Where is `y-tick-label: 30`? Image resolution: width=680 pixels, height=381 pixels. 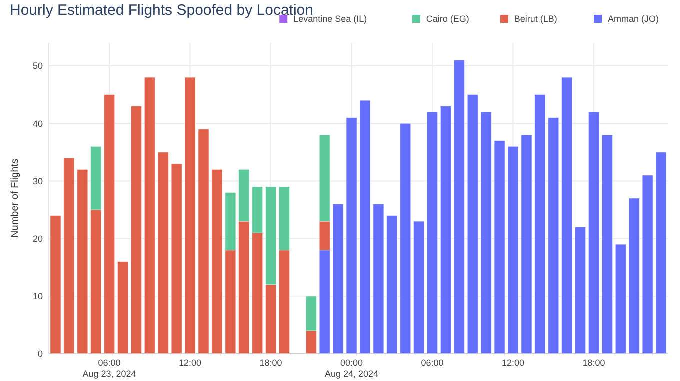
y-tick-label: 30 is located at coordinates (37, 181).